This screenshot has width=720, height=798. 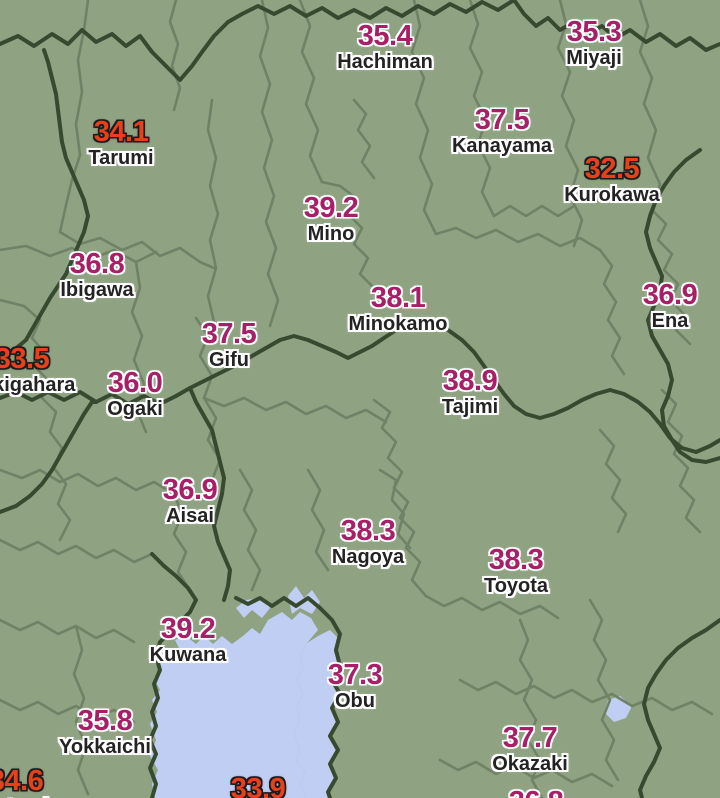 I want to click on station-label: 38.1 Minokamo, so click(x=398, y=308).